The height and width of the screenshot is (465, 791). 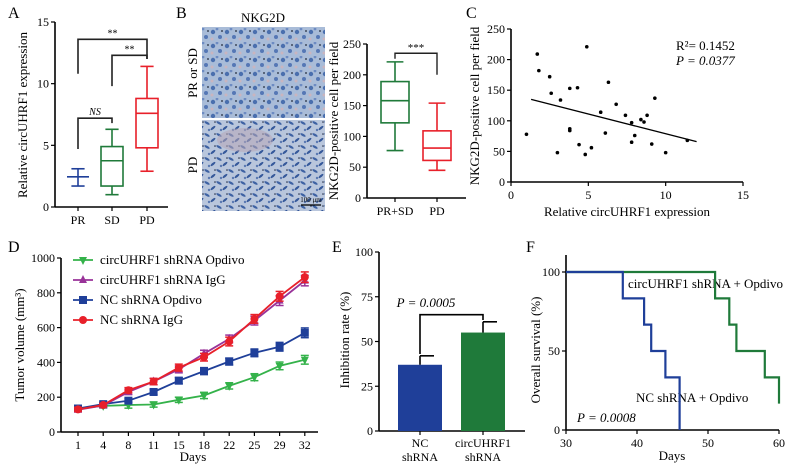 I want to click on legend-label: NC shRNA Opdivo, so click(x=151, y=299).